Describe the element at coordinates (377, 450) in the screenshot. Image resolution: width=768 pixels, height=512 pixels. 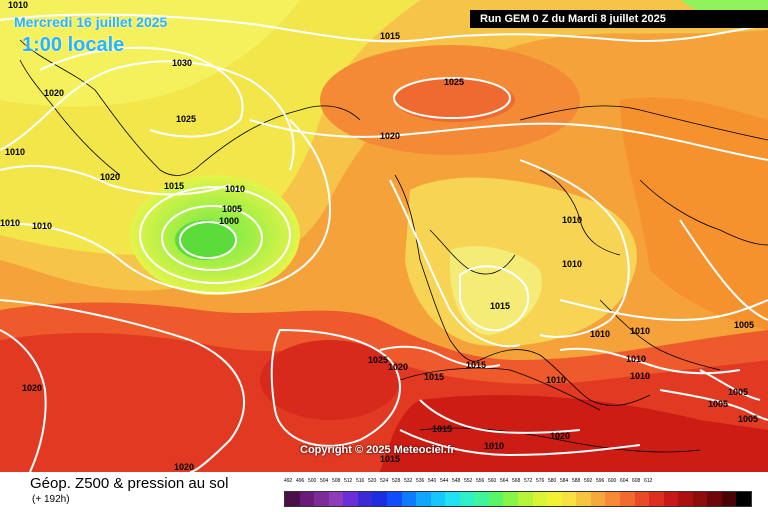
I see `copyright-notice: Copyright © 2025 Meteociel.fr` at that location.